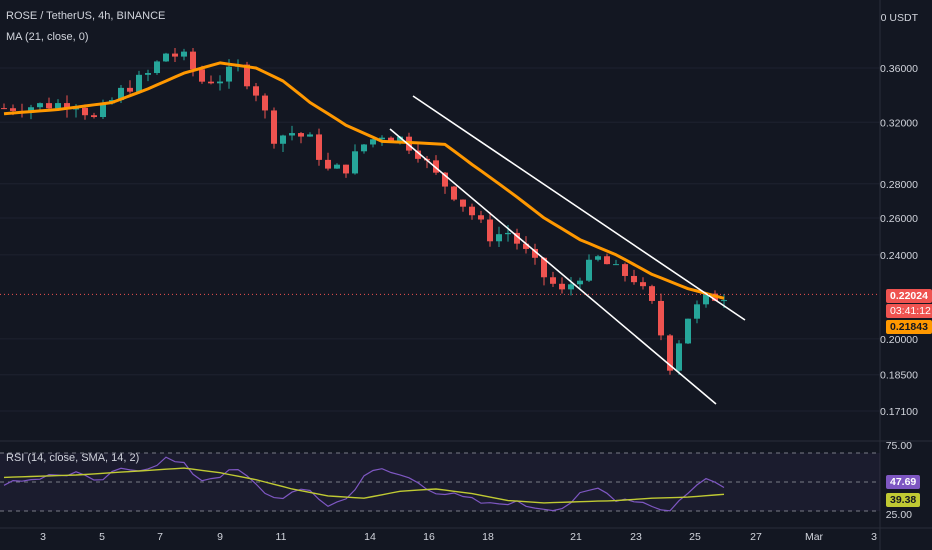 The height and width of the screenshot is (550, 932). What do you see at coordinates (47, 37) in the screenshot?
I see `ma-legend: MA (21, close, 0)` at bounding box center [47, 37].